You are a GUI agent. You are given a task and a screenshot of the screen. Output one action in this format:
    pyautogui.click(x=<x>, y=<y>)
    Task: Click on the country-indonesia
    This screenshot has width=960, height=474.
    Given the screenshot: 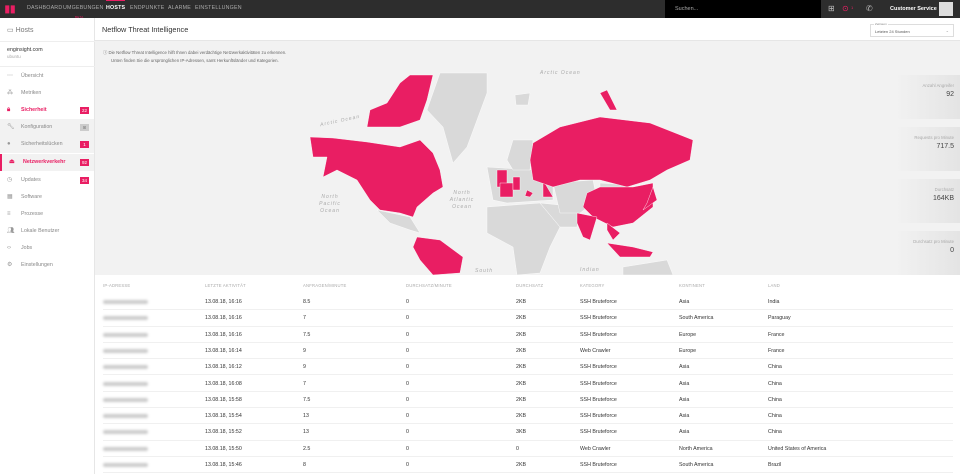 What is the action you would take?
    pyautogui.click(x=630, y=250)
    